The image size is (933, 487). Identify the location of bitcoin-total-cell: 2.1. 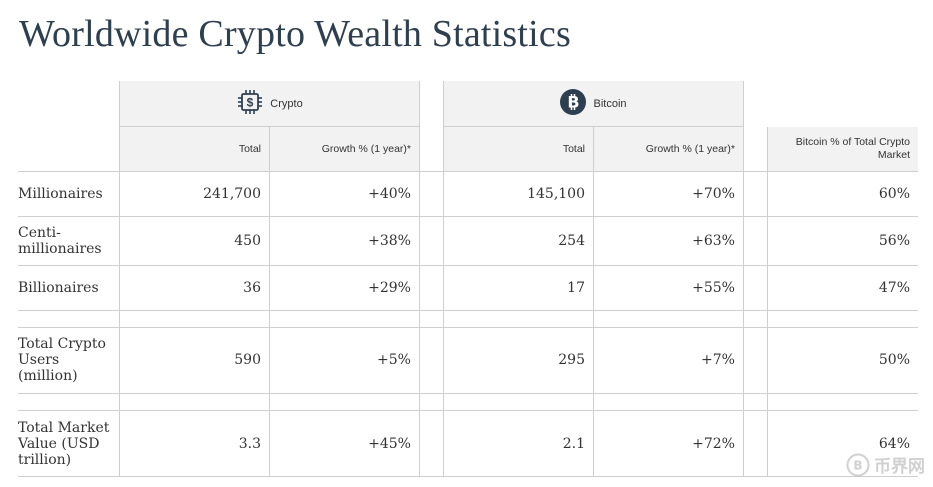
(573, 443).